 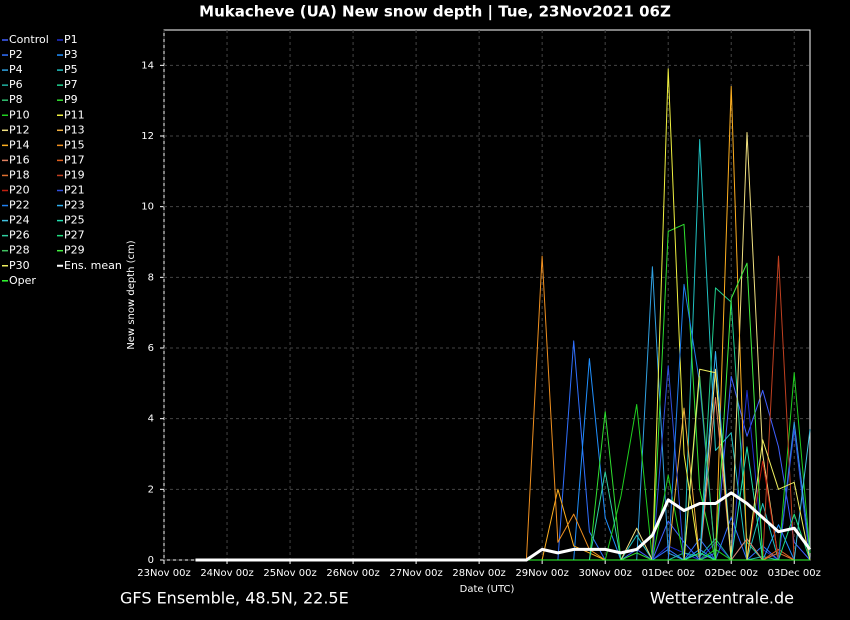 What do you see at coordinates (722, 598) in the screenshot?
I see `footer-right: Wetterzentrale.de` at bounding box center [722, 598].